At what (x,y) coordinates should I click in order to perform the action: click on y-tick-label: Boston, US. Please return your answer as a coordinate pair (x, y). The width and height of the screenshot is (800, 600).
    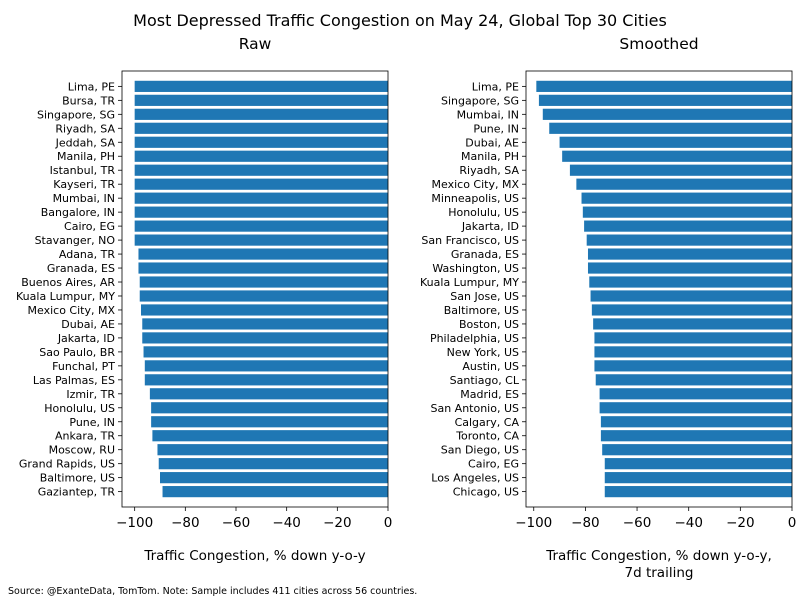
    Looking at the image, I should click on (489, 324).